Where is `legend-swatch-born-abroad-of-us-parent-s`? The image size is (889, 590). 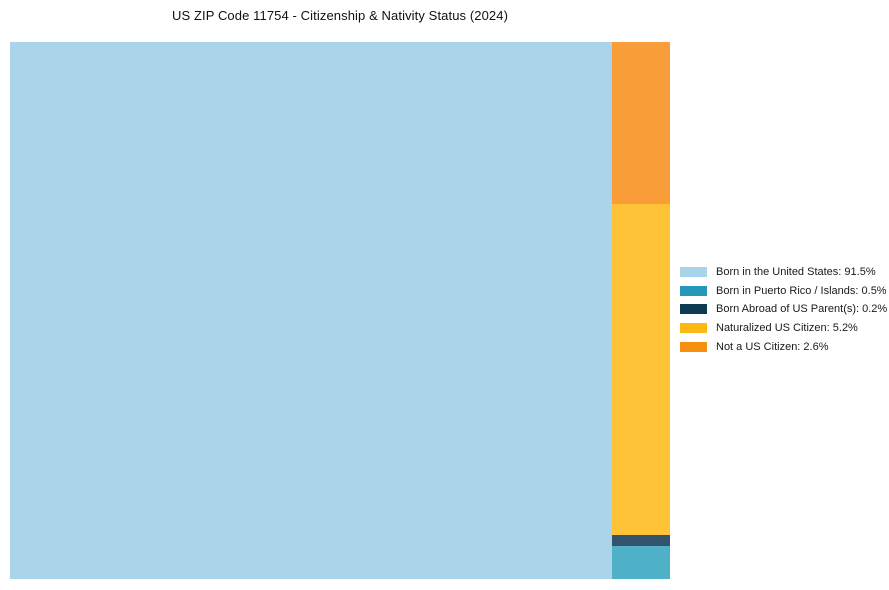 legend-swatch-born-abroad-of-us-parent-s is located at coordinates (693, 309).